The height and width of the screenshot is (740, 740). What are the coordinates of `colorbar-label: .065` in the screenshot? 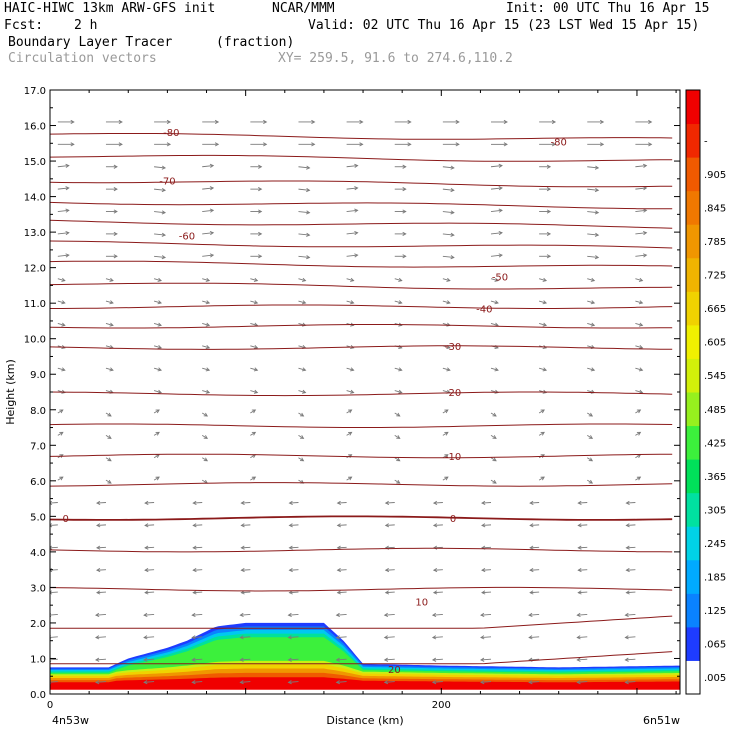 It's located at (715, 645).